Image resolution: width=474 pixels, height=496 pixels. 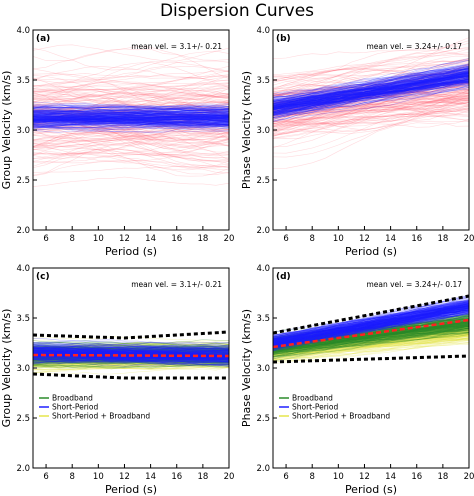 I want to click on mean-velocity-annotation: mean vel. = 3.1+/- 0.21, so click(x=176, y=46).